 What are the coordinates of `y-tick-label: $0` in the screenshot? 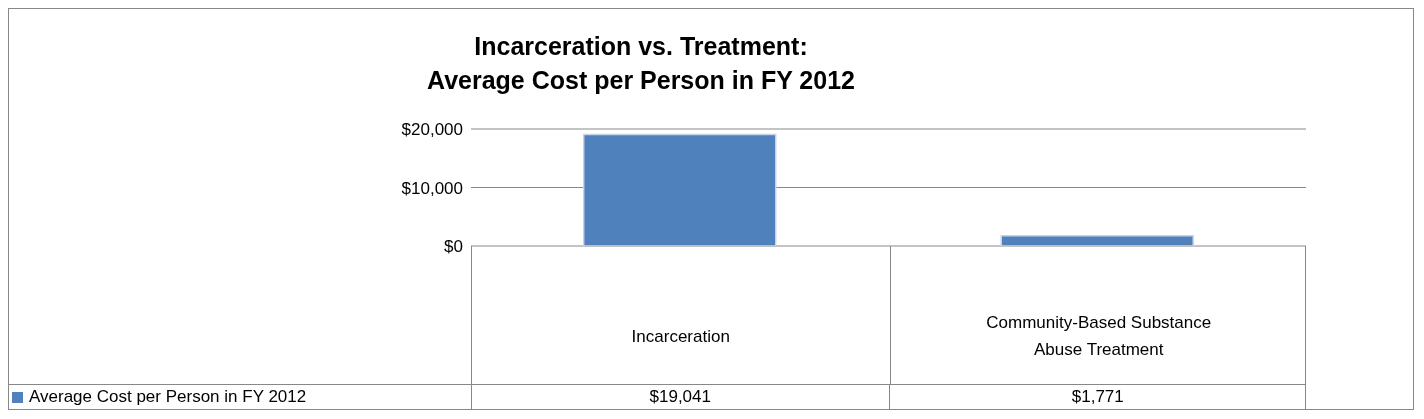 It's located at (453, 247).